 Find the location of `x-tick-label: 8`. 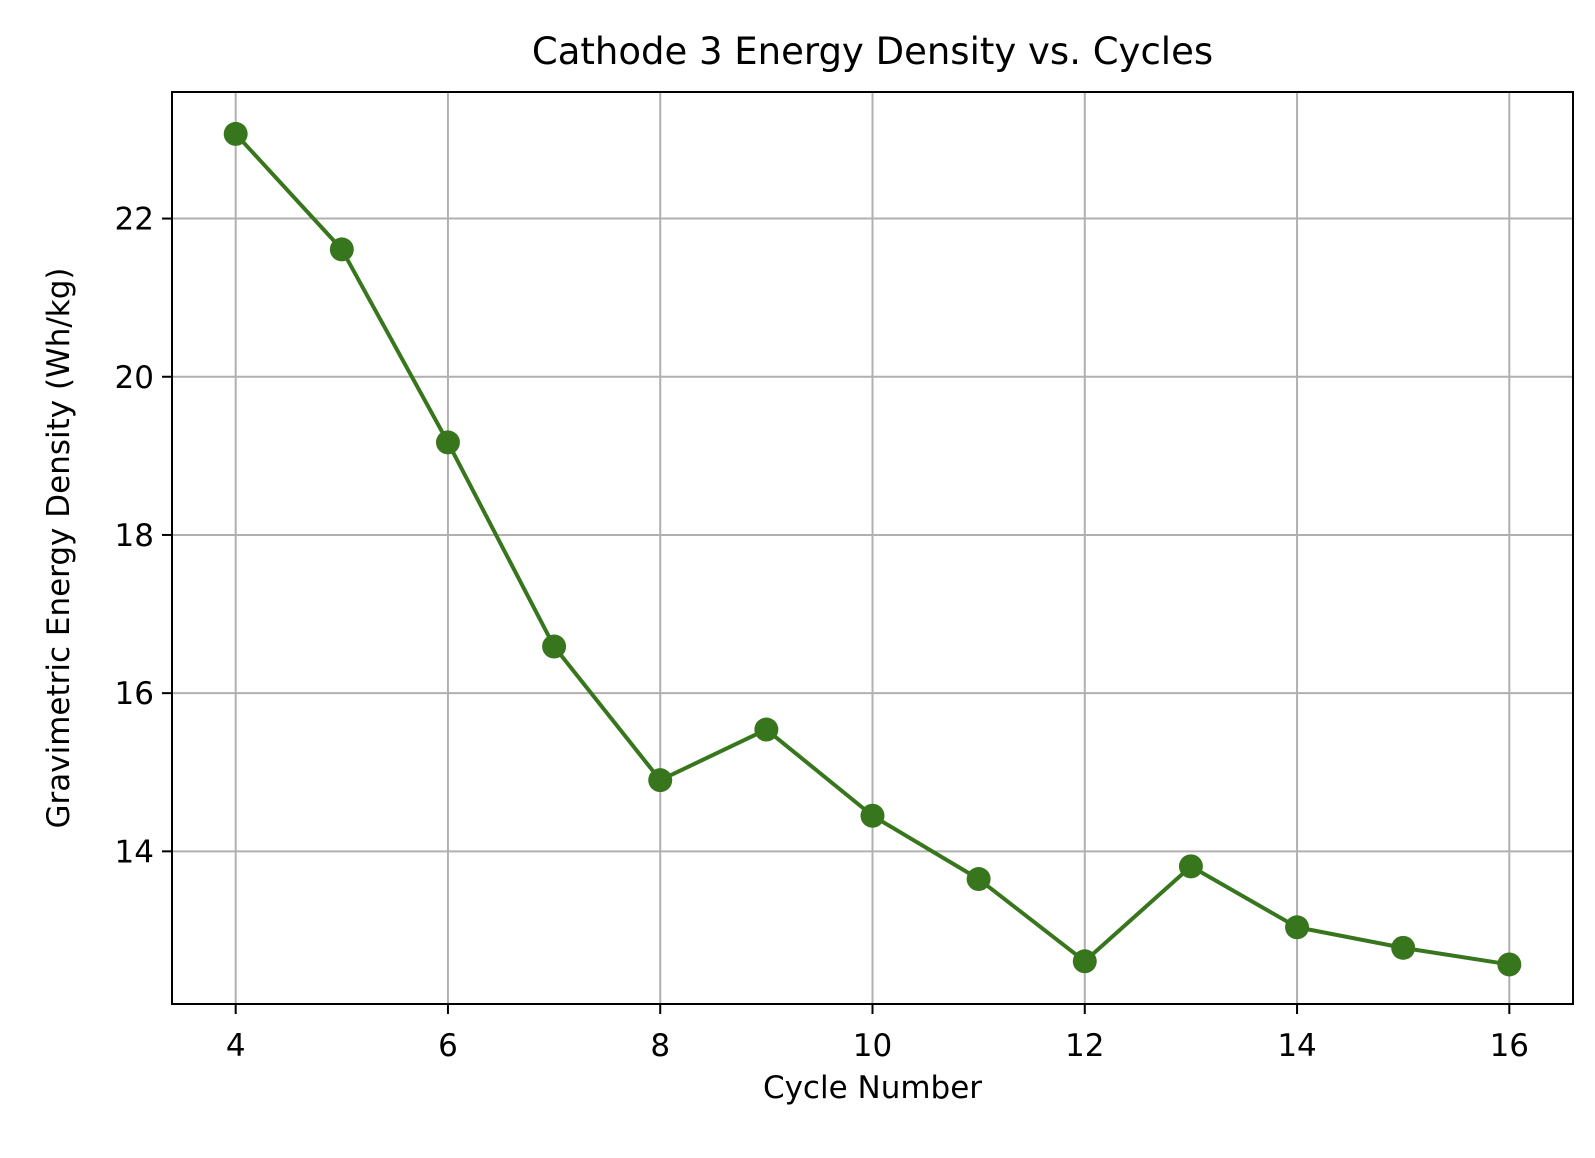

x-tick-label: 8 is located at coordinates (660, 1046).